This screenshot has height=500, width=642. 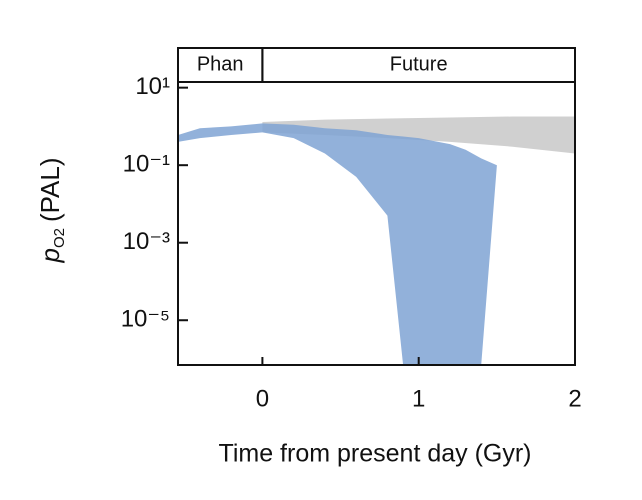 I want to click on y-tick-label: 10⁻⁵, so click(x=145, y=319).